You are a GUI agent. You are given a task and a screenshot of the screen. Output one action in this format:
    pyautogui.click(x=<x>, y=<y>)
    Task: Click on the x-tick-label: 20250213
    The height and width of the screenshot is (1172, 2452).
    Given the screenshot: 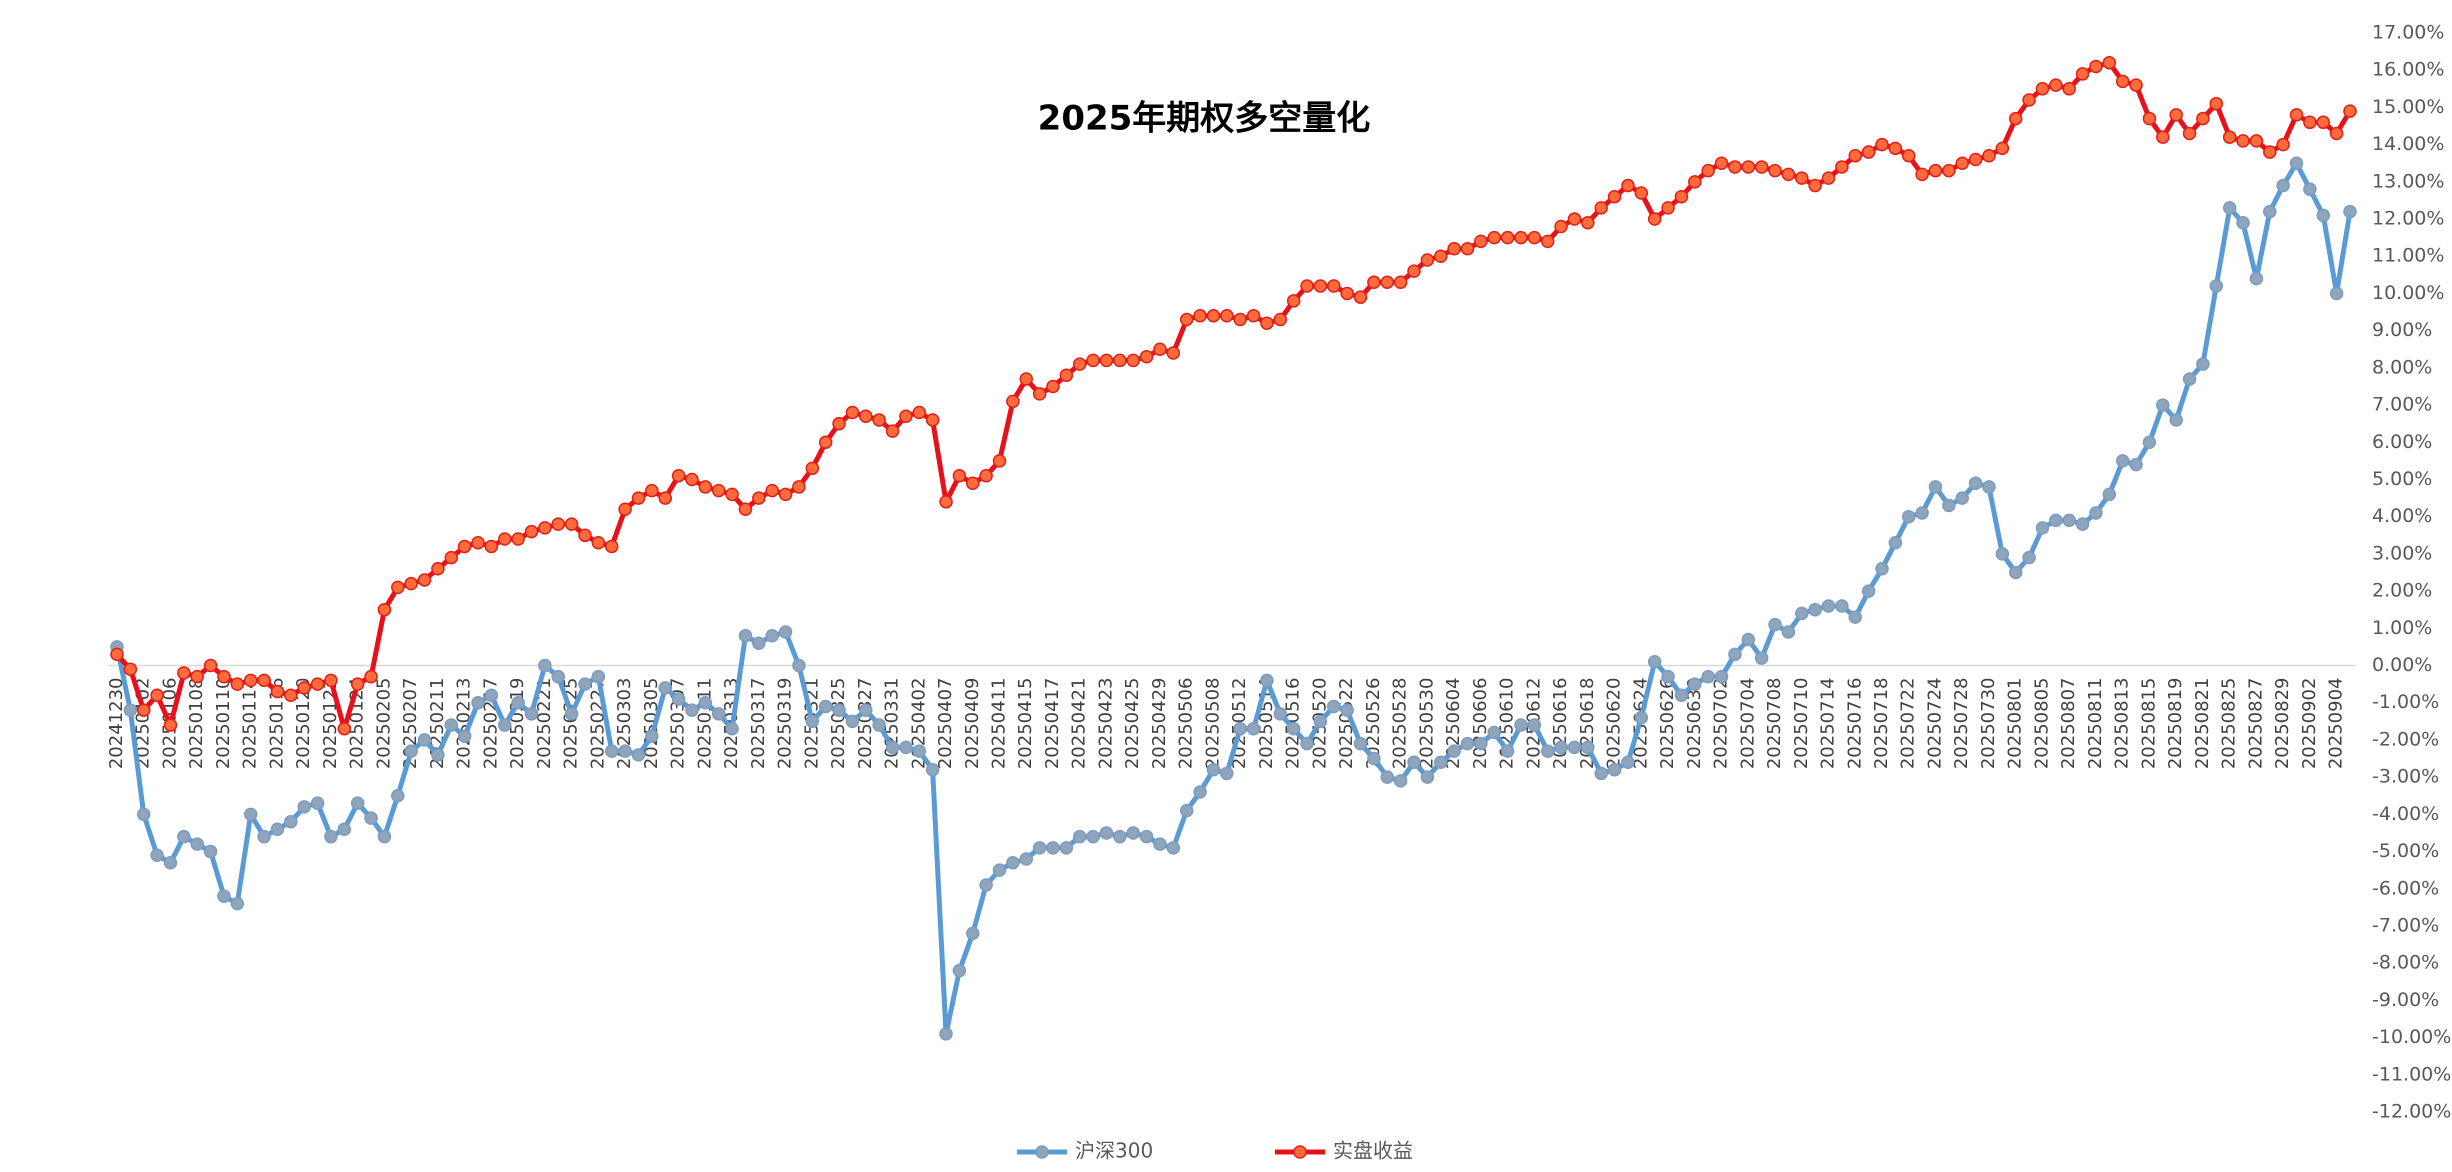 What is the action you would take?
    pyautogui.click(x=464, y=724)
    